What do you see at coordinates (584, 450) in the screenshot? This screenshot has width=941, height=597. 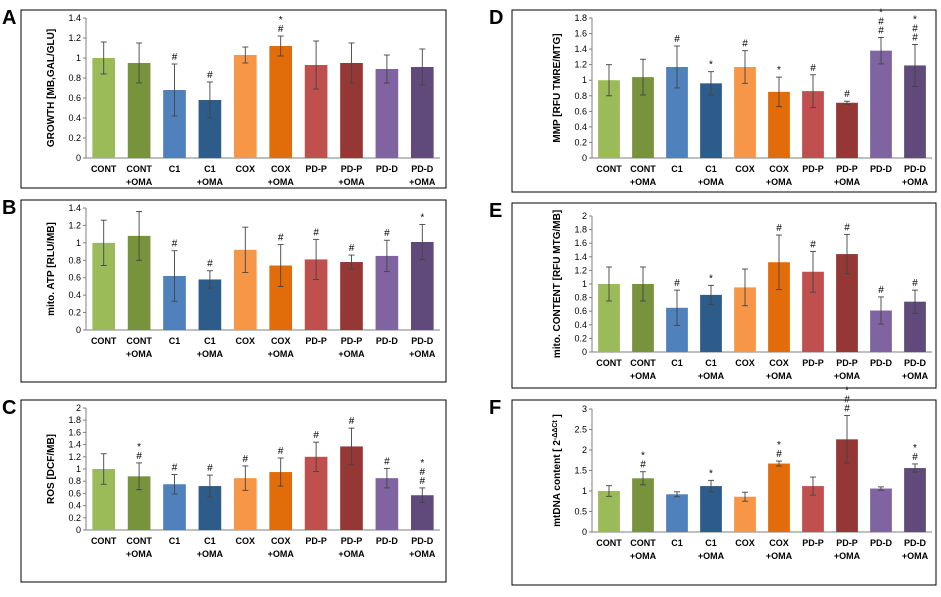 I see `y-tick-label: 2` at bounding box center [584, 450].